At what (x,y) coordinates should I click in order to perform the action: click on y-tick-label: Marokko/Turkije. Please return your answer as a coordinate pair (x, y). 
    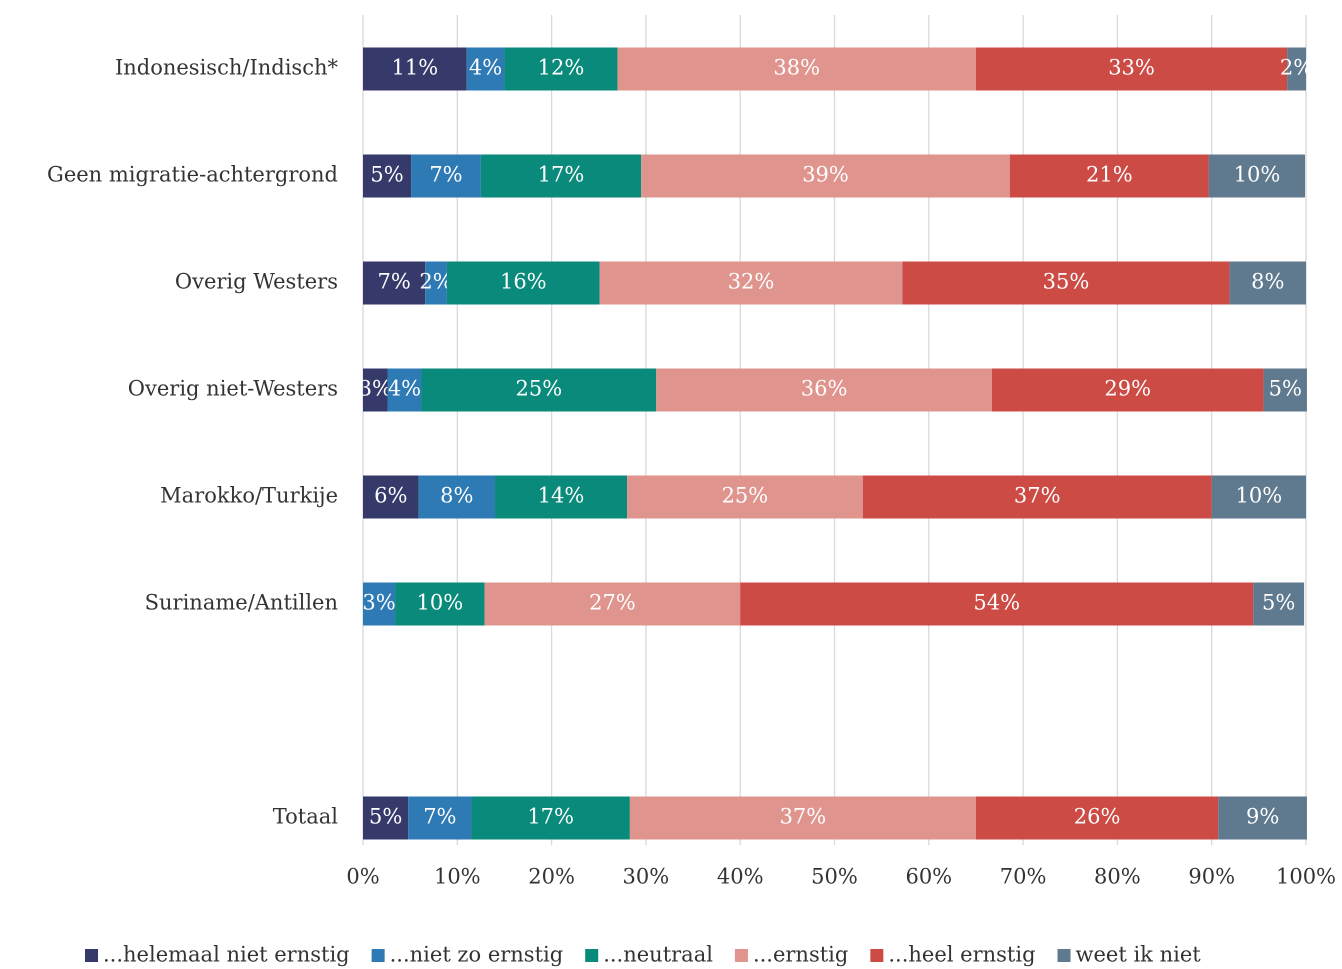
    Looking at the image, I should click on (249, 496).